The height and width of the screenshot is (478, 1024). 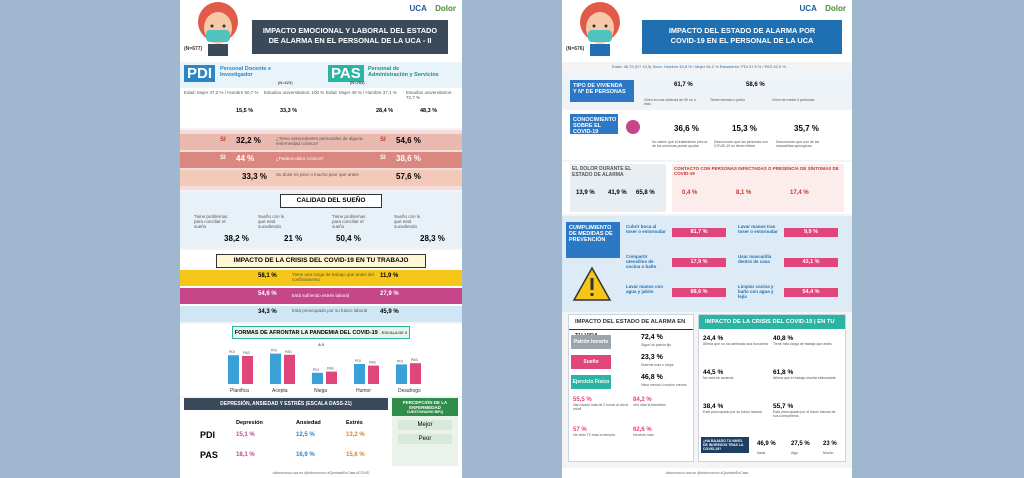 What do you see at coordinates (592, 283) in the screenshot?
I see `warning-sign-icon` at bounding box center [592, 283].